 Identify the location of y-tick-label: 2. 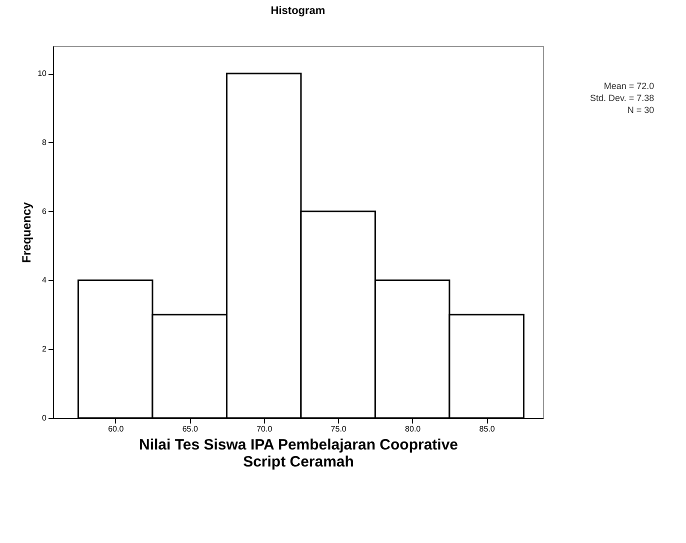
(45, 349).